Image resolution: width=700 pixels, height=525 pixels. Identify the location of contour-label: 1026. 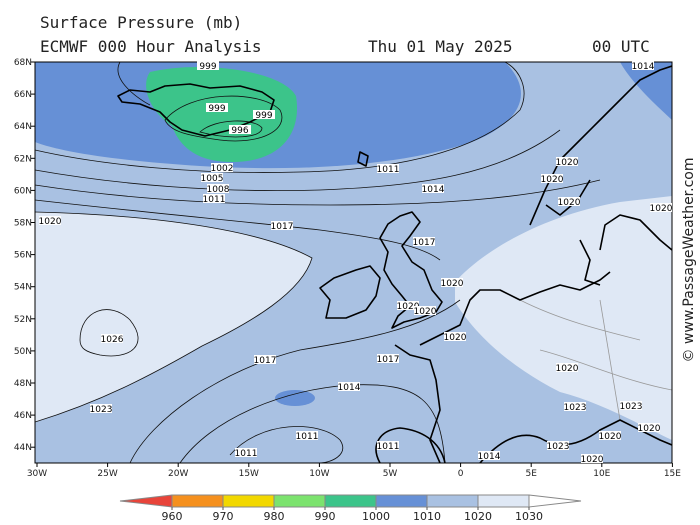
(112, 340).